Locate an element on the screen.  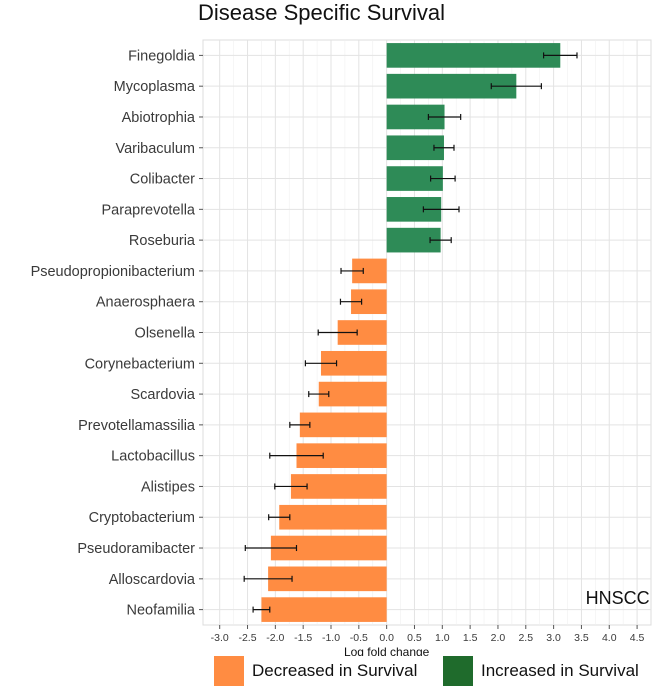
legend-swatch-decreased is located at coordinates (229, 671).